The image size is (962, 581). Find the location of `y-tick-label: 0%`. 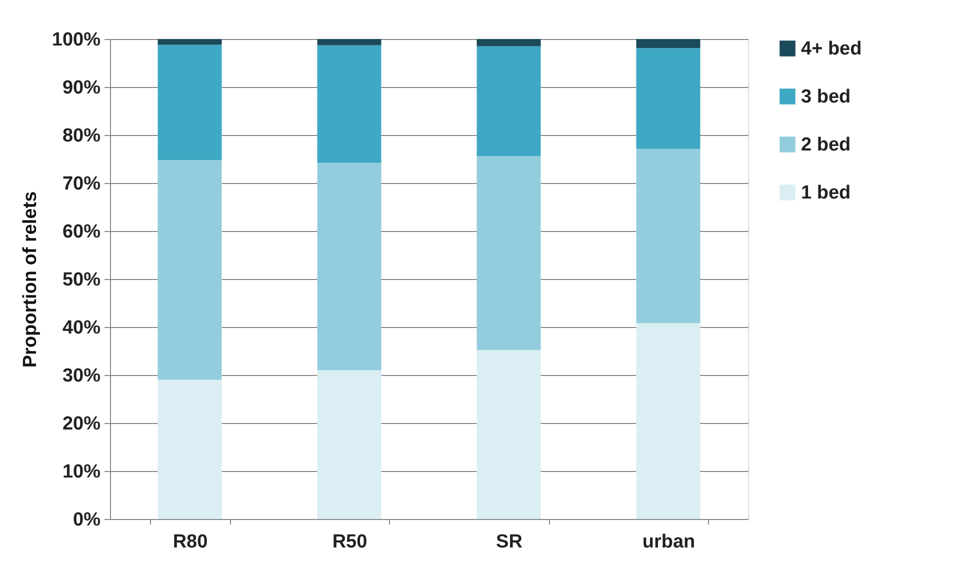

y-tick-label: 0% is located at coordinates (87, 520).